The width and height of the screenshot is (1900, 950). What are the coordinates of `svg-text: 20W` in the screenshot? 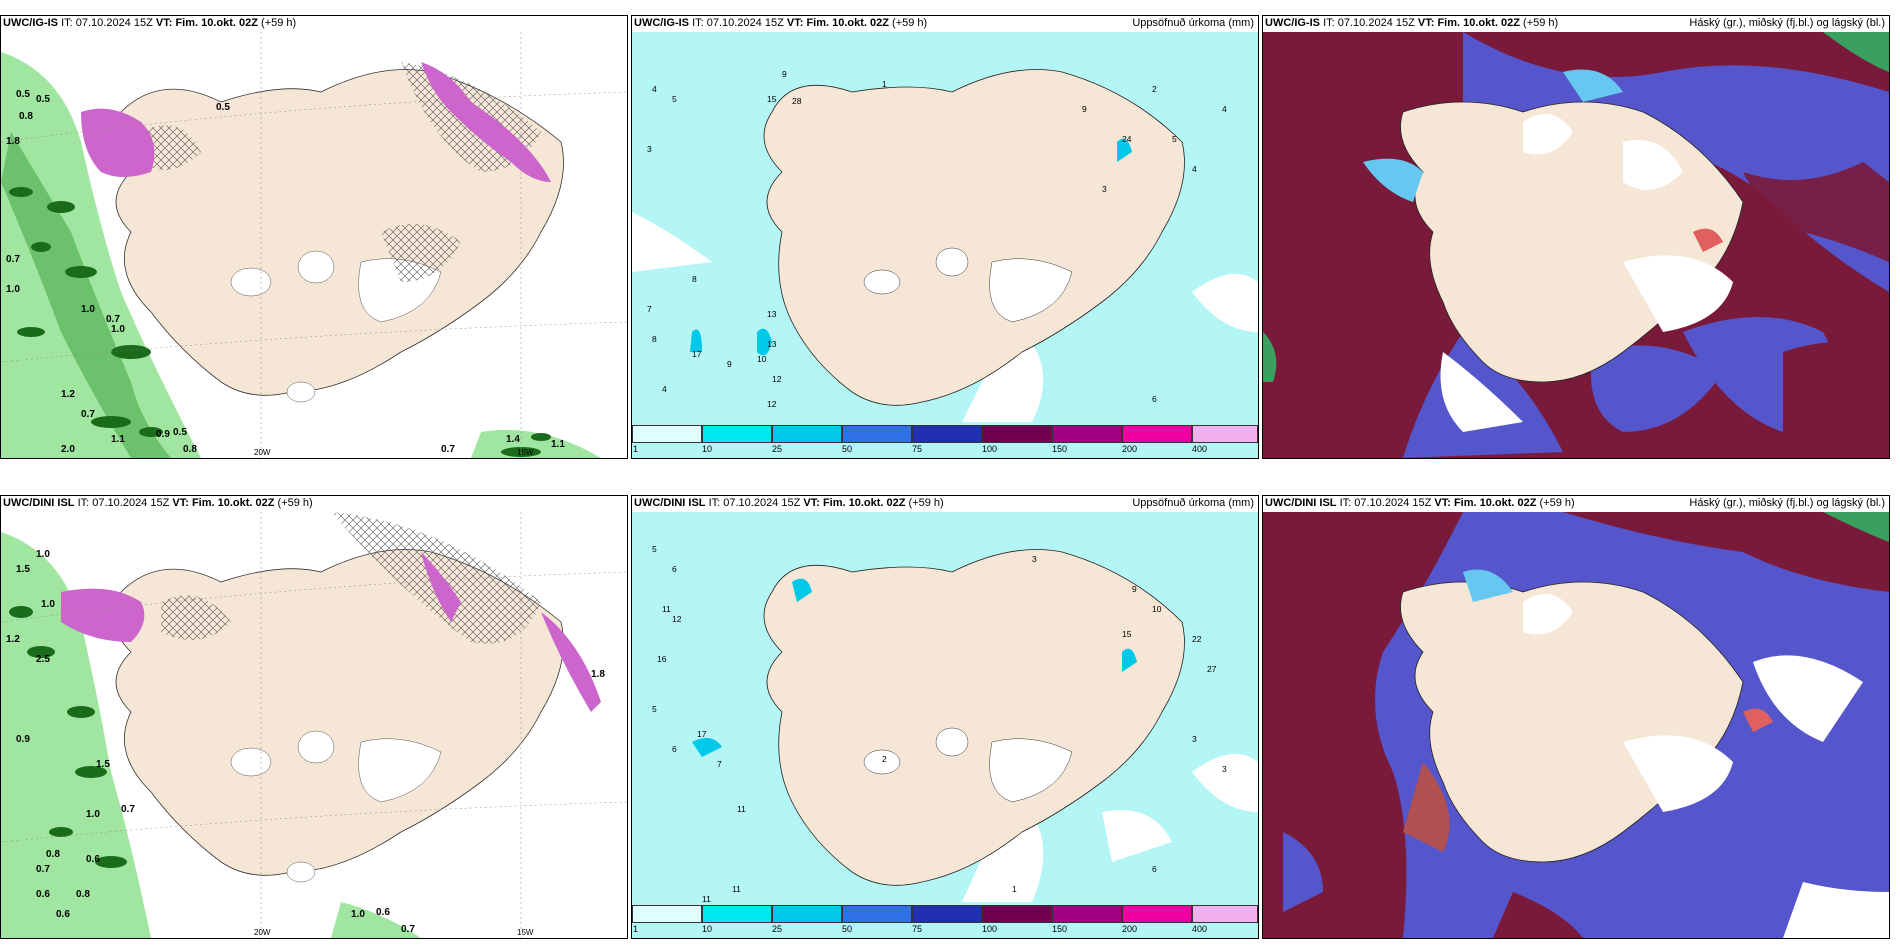 It's located at (262, 932).